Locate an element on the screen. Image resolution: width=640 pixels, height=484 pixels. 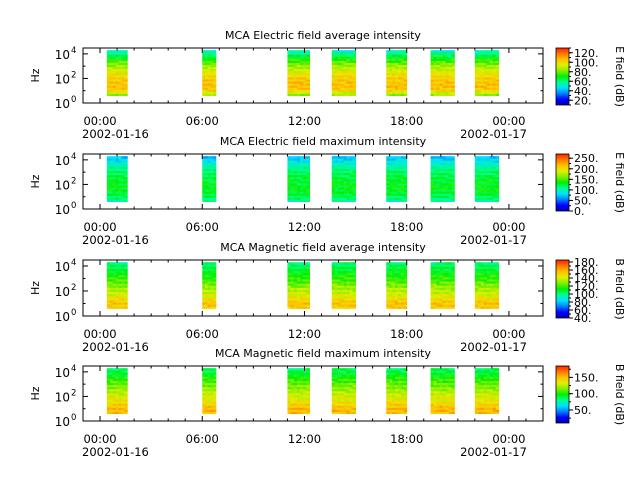
colorbar-tick-label: 160. is located at coordinates (586, 270).